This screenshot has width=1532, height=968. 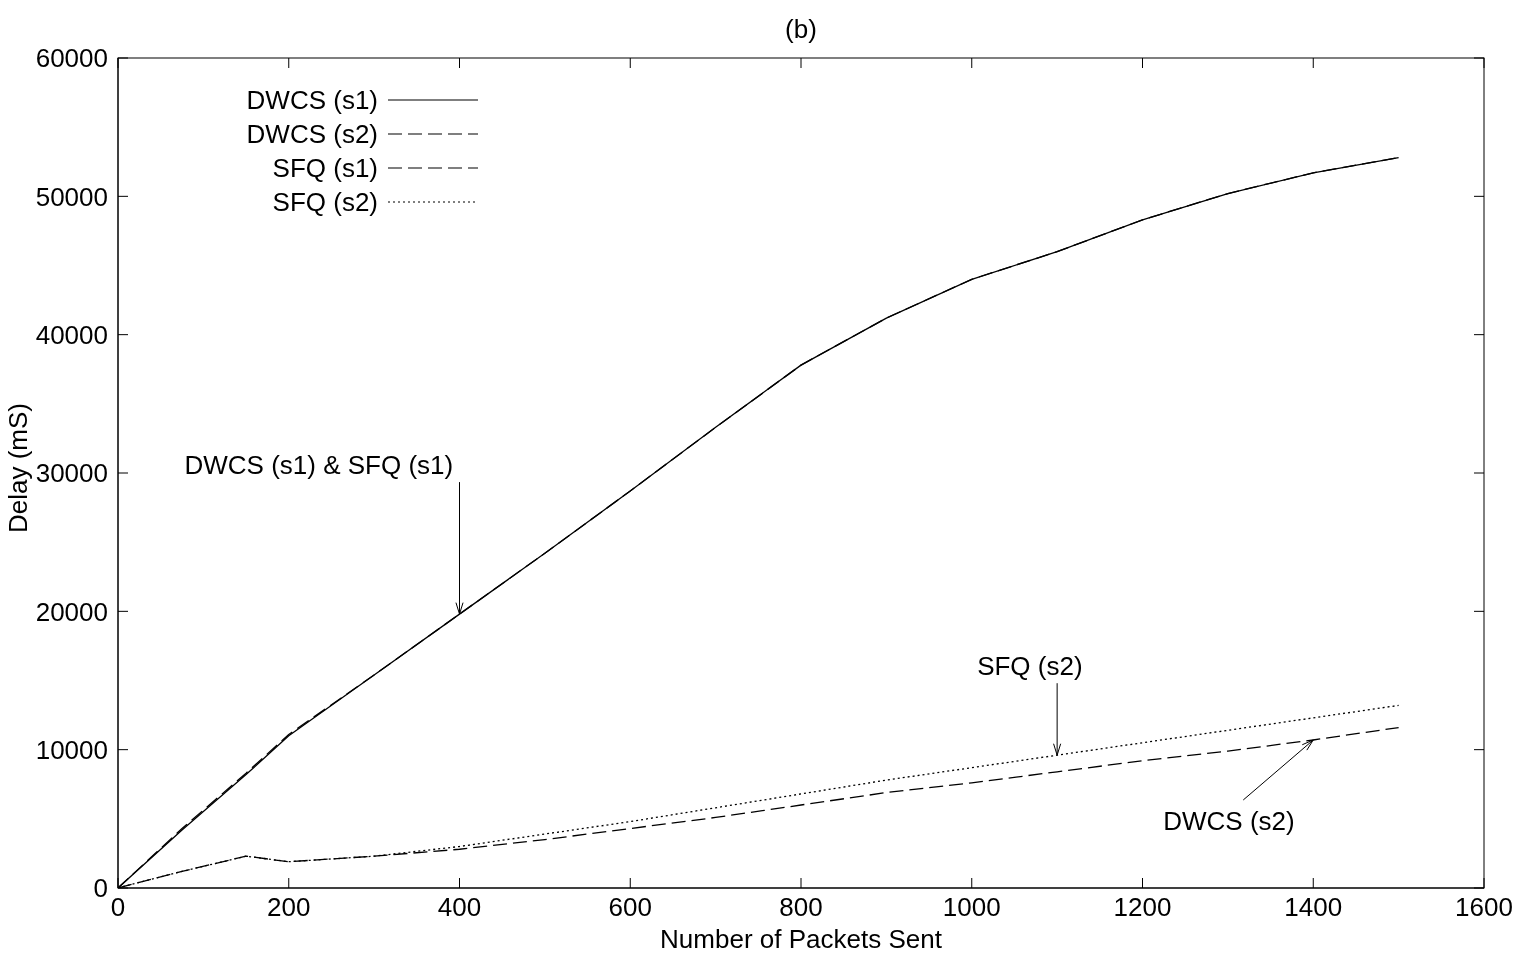 I want to click on y-tick-label: 20000, so click(x=71, y=611).